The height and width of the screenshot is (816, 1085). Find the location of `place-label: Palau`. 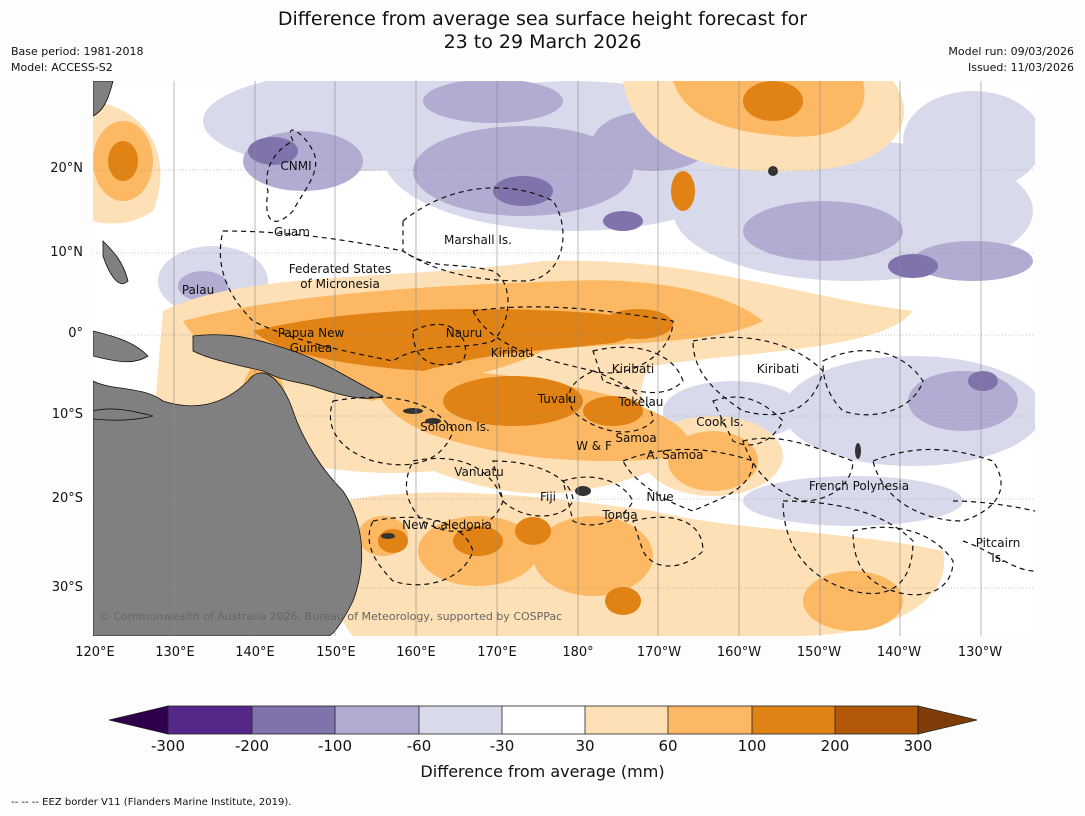

place-label: Palau is located at coordinates (198, 290).